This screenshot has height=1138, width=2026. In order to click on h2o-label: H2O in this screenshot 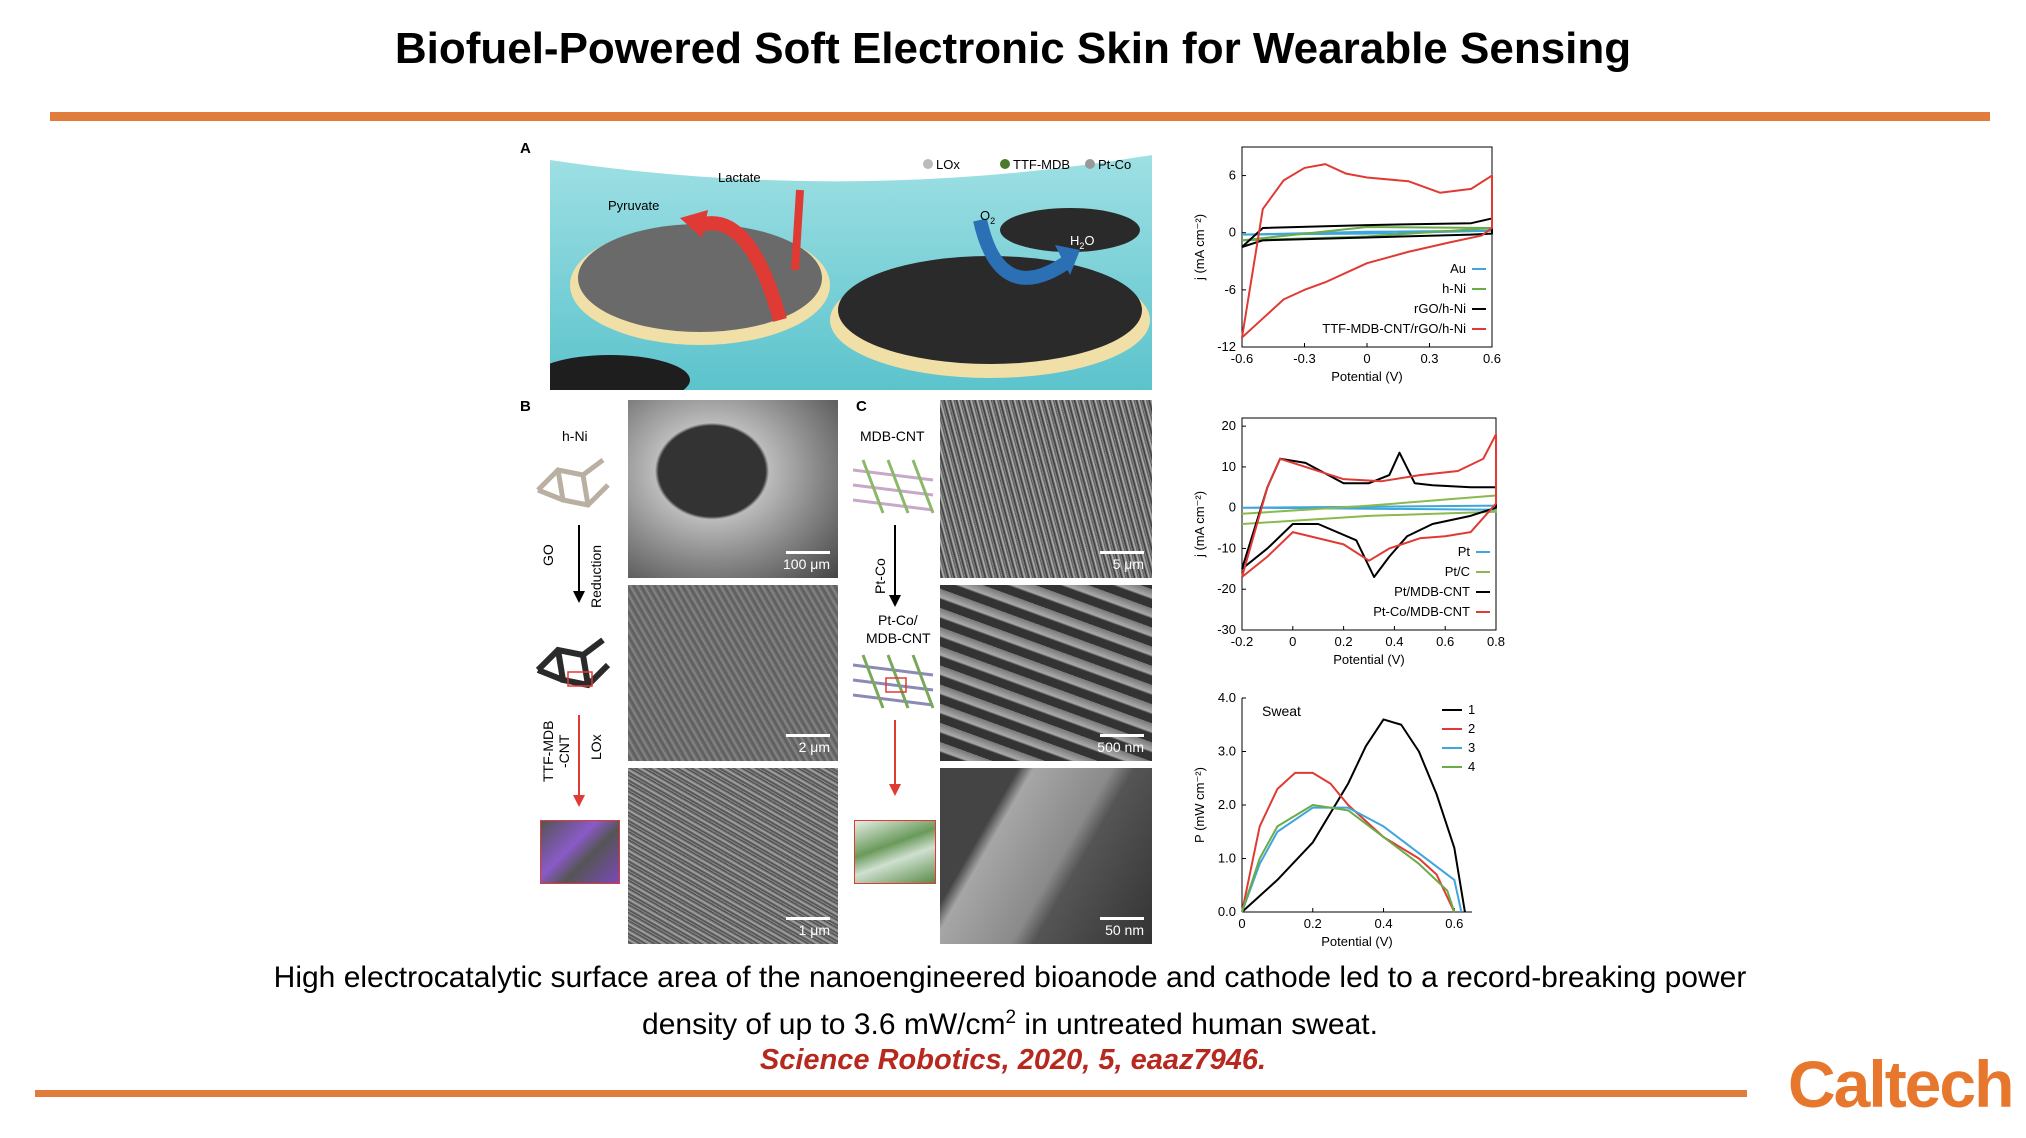, I will do `click(1082, 242)`.